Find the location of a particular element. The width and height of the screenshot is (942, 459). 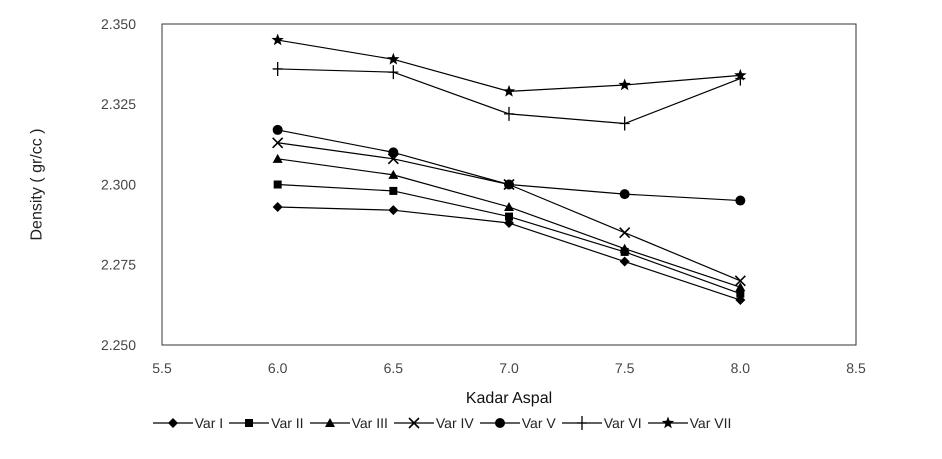

x-tick-label: 7.5 is located at coordinates (624, 368).